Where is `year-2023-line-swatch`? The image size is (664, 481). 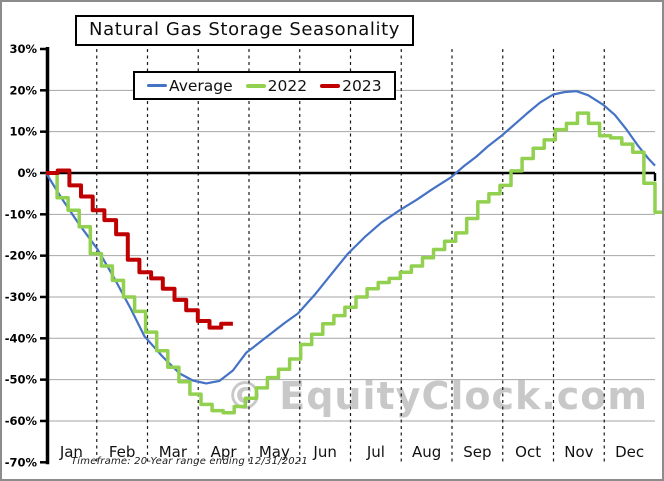
year-2023-line-swatch is located at coordinates (330, 85).